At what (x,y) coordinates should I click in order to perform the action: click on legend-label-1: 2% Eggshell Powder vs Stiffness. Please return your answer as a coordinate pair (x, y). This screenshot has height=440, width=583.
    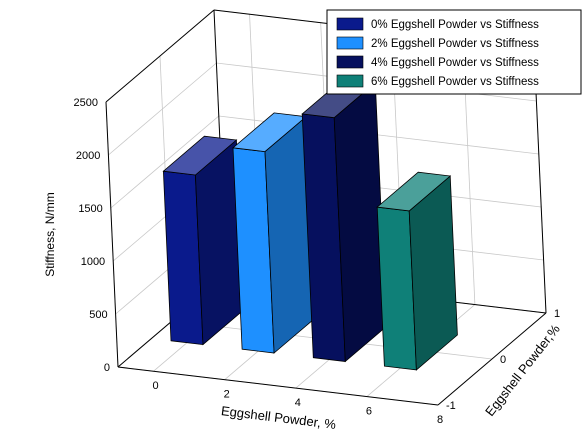
    Looking at the image, I should click on (455, 44).